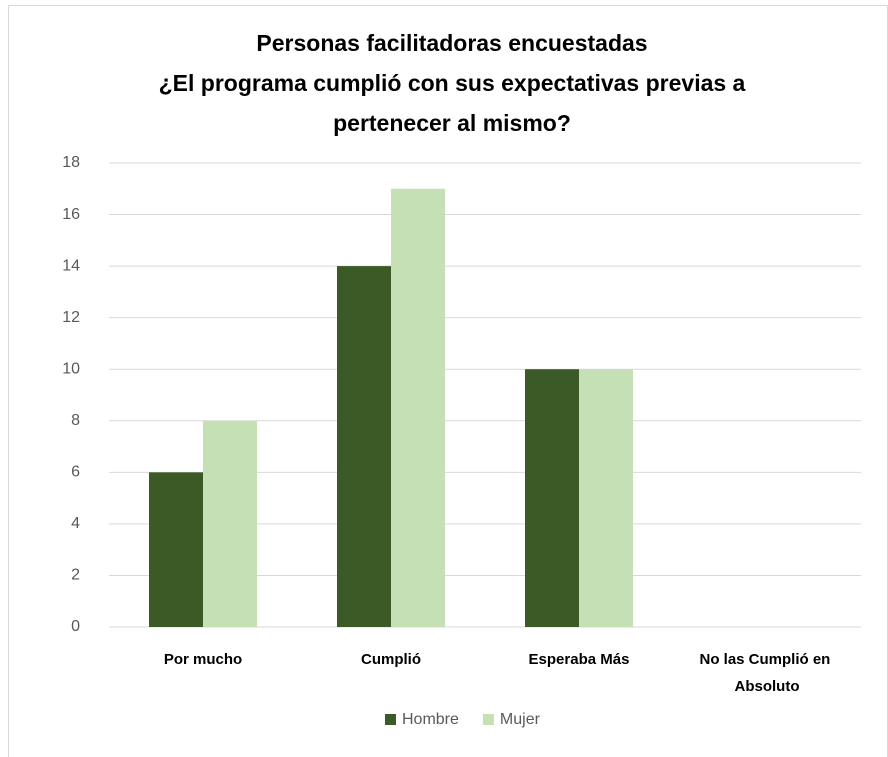  I want to click on x-tick-label: No las Cumplió en Absoluto, so click(766, 673).